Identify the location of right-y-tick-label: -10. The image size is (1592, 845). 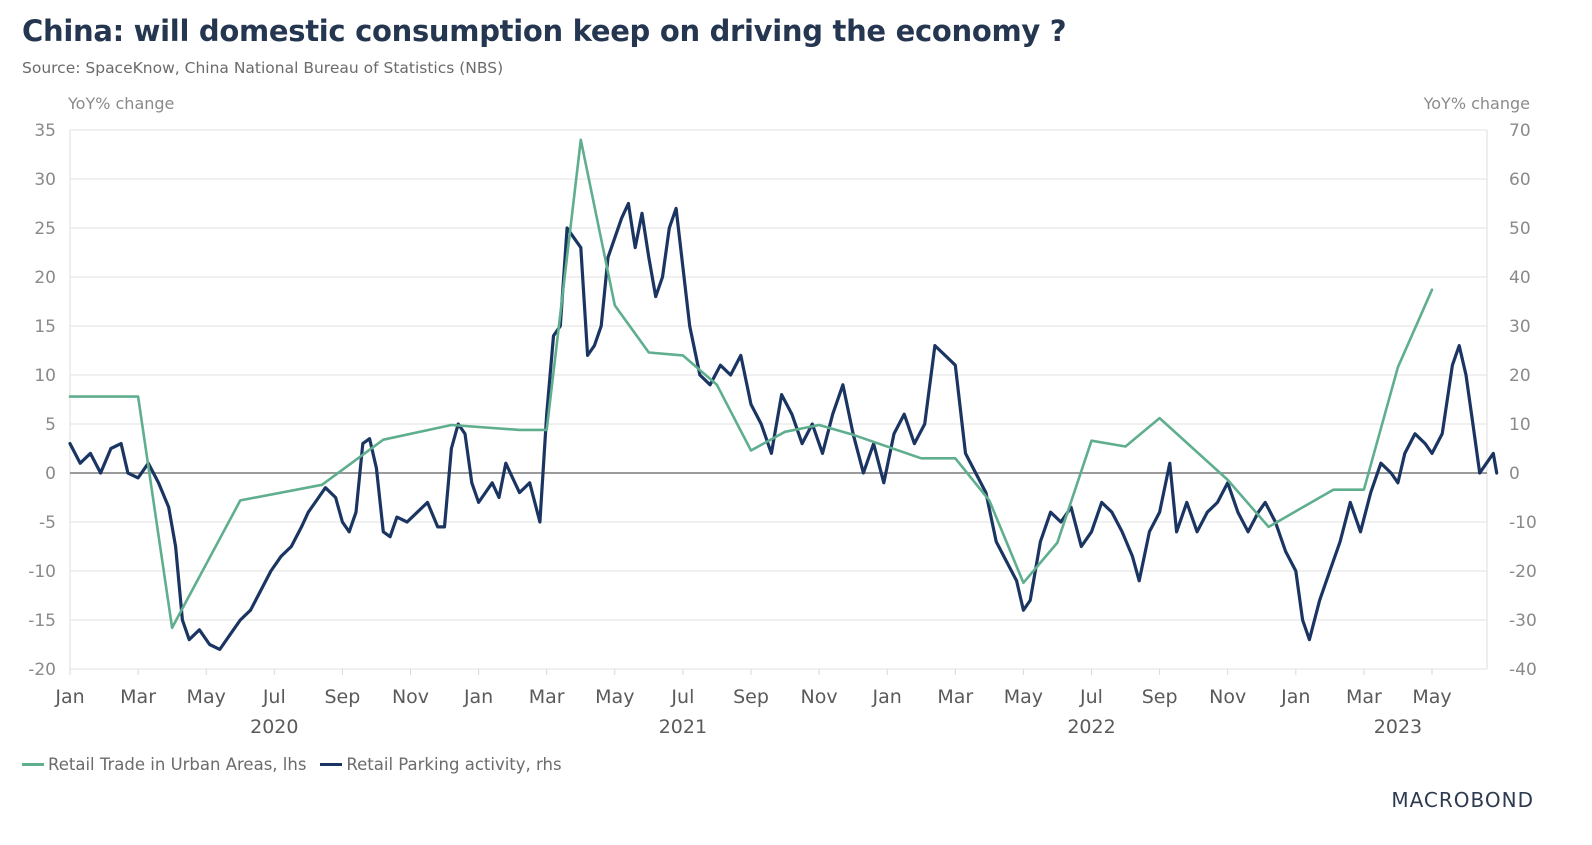
(1523, 523).